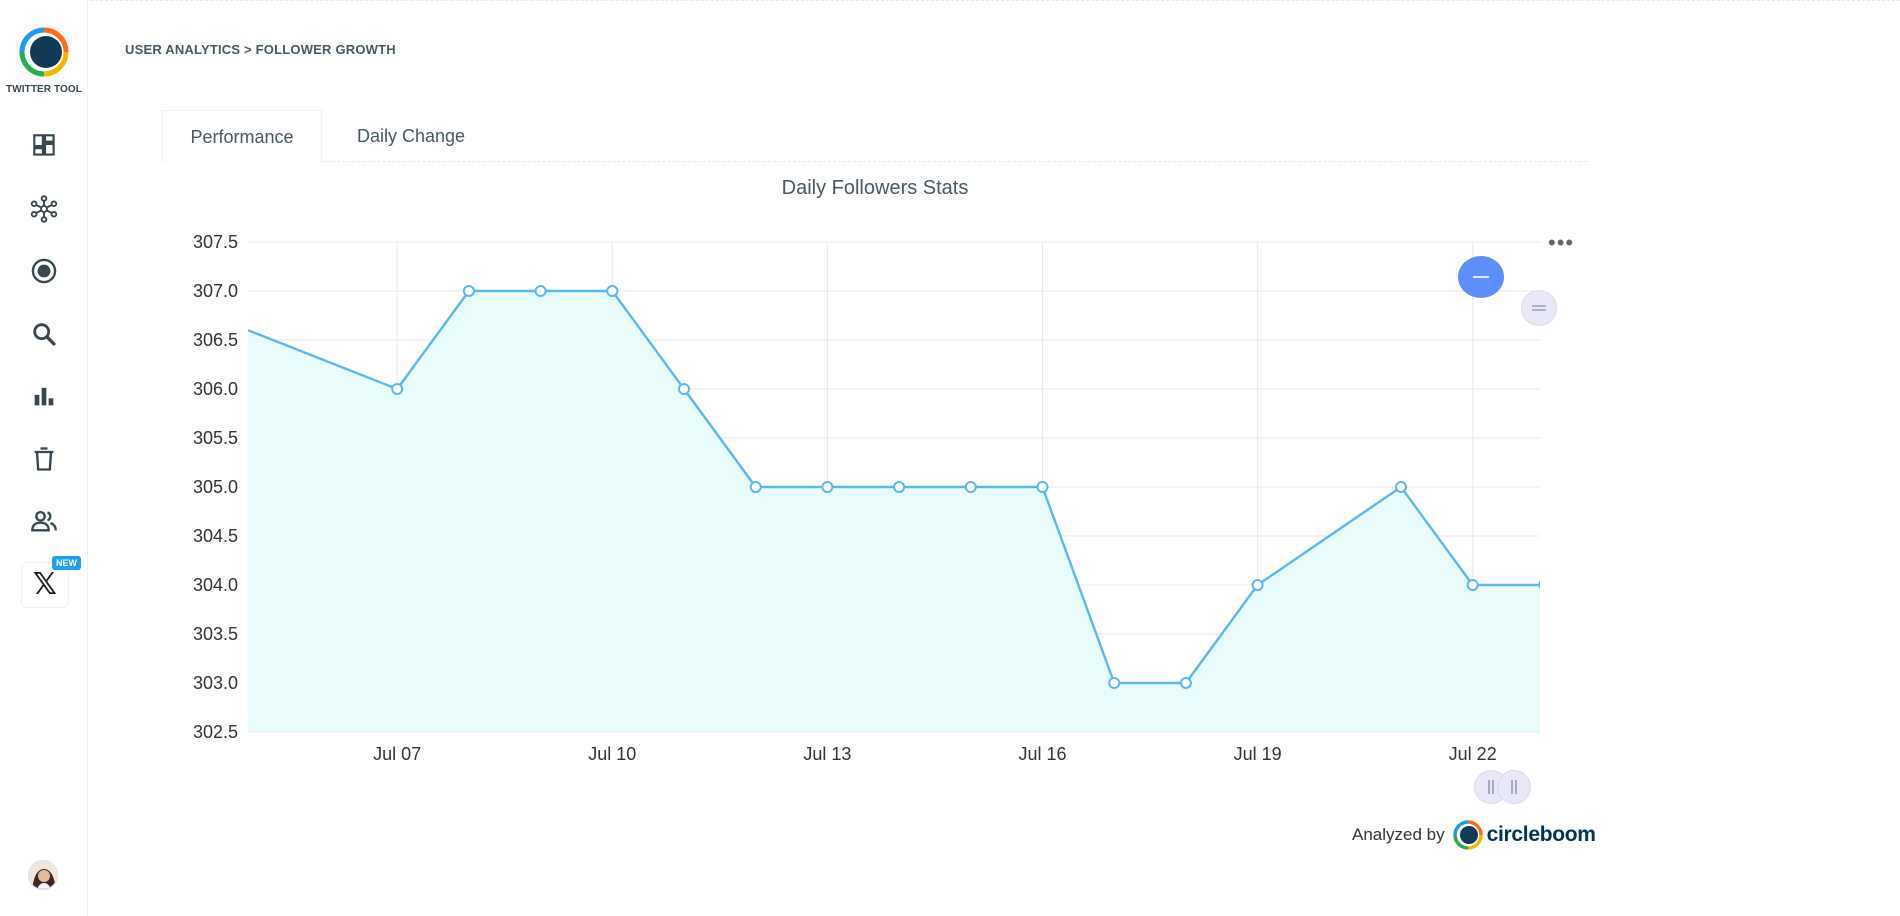 The image size is (1900, 916). I want to click on network-icon, so click(44, 209).